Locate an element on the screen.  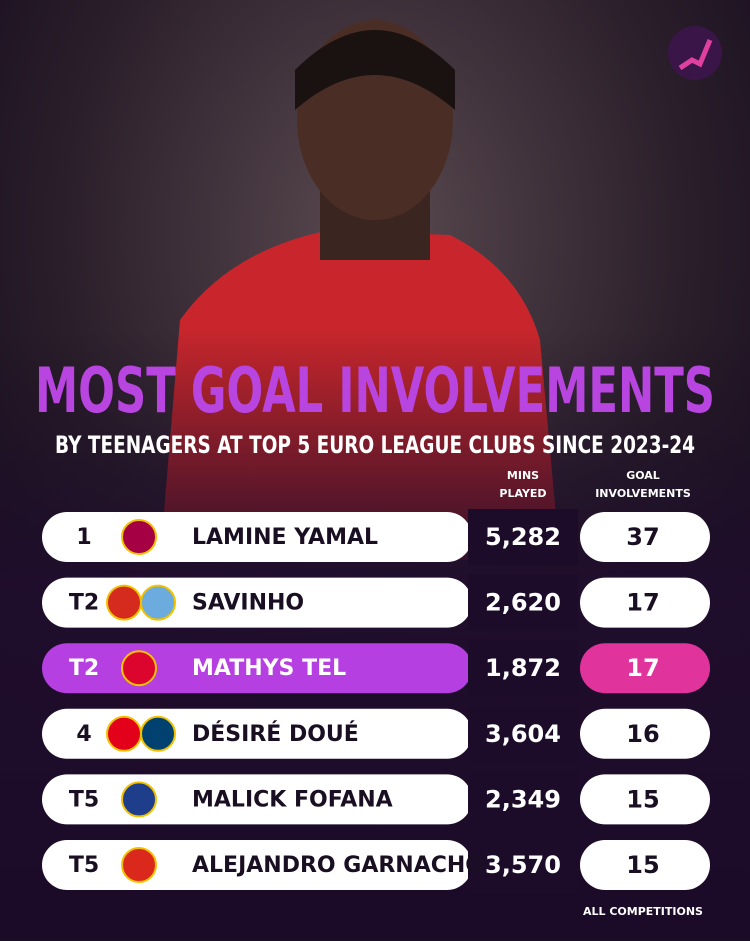
player-name: MATHYS TEL is located at coordinates (269, 668).